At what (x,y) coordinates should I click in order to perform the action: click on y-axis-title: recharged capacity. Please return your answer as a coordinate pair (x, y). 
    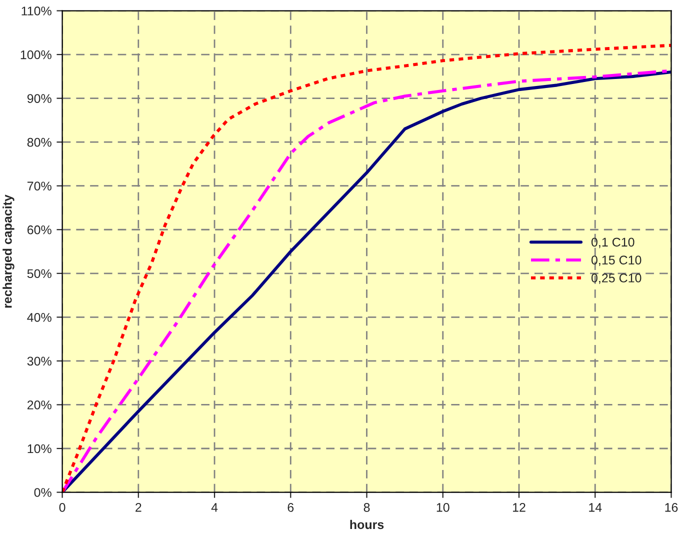
    Looking at the image, I should click on (8, 251).